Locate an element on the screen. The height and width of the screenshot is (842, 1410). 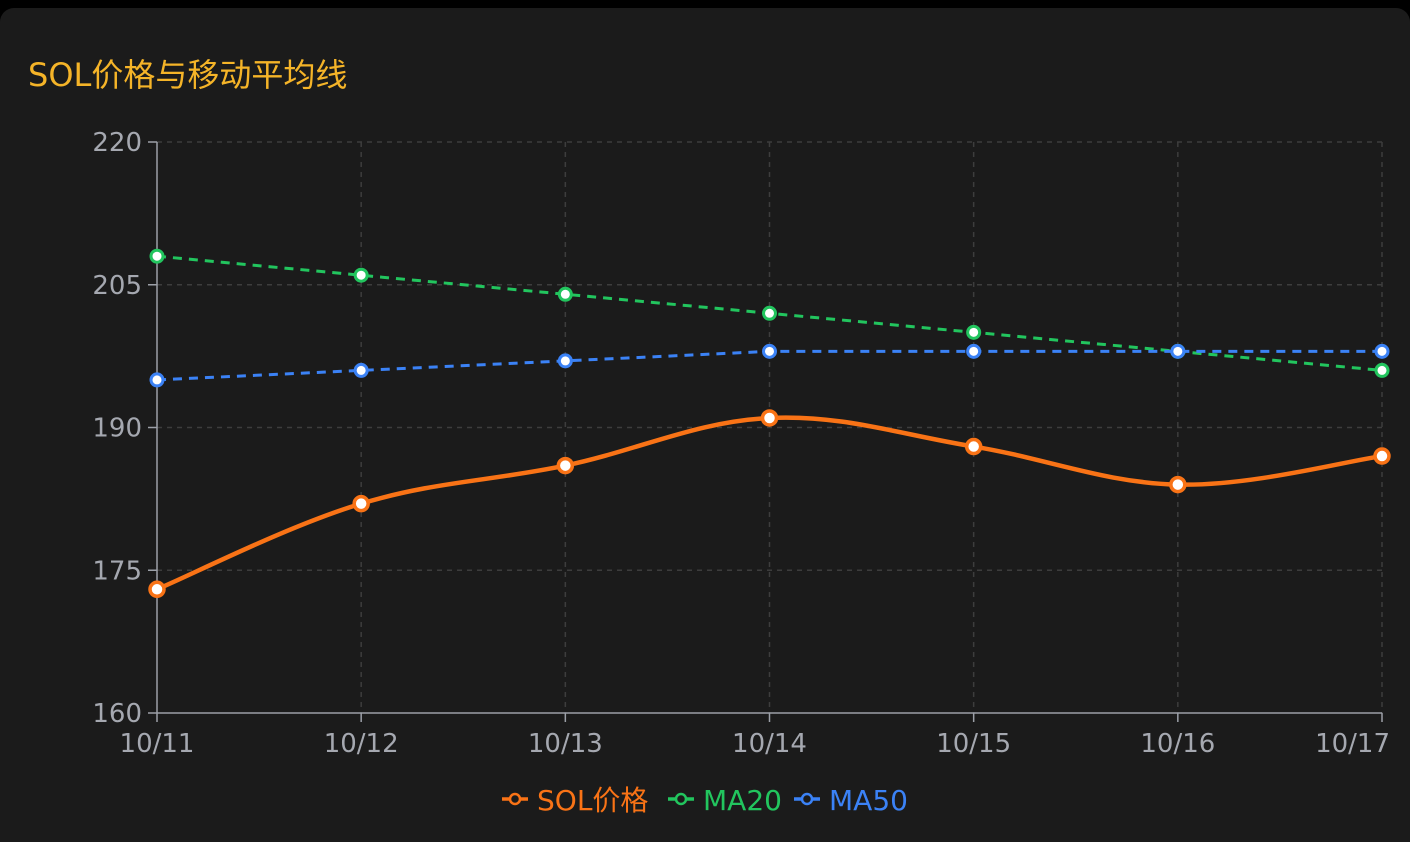
x-tick-label: 10/11 is located at coordinates (157, 744).